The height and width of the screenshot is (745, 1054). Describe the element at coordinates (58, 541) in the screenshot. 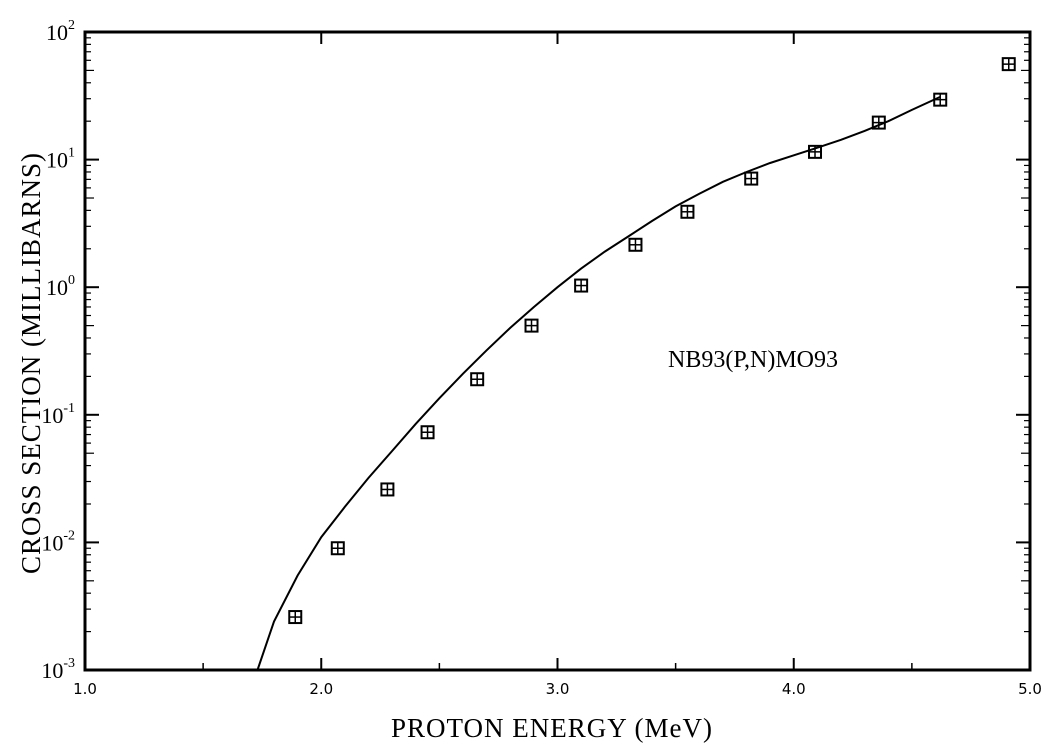

I see `y-tick-label: 10⁻²` at that location.